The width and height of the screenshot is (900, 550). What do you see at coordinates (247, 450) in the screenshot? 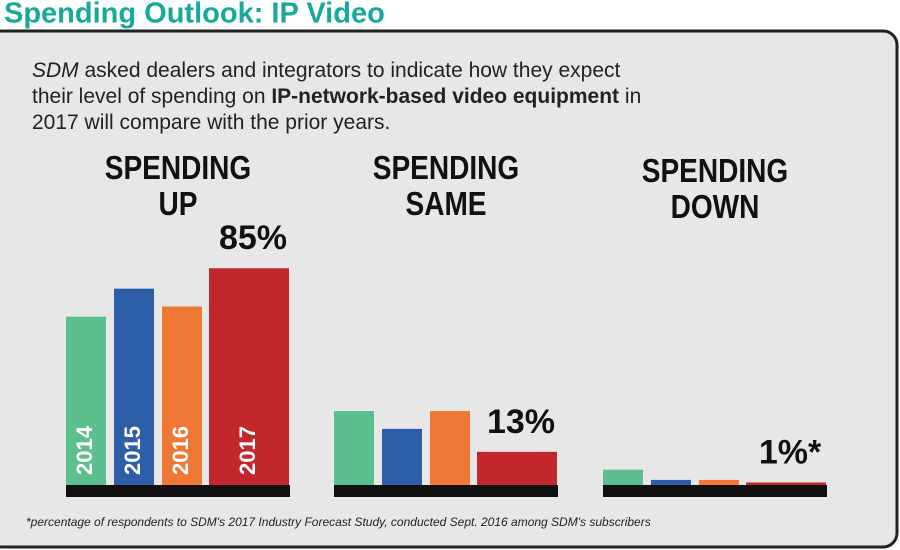
I see `year-label: 2017` at bounding box center [247, 450].